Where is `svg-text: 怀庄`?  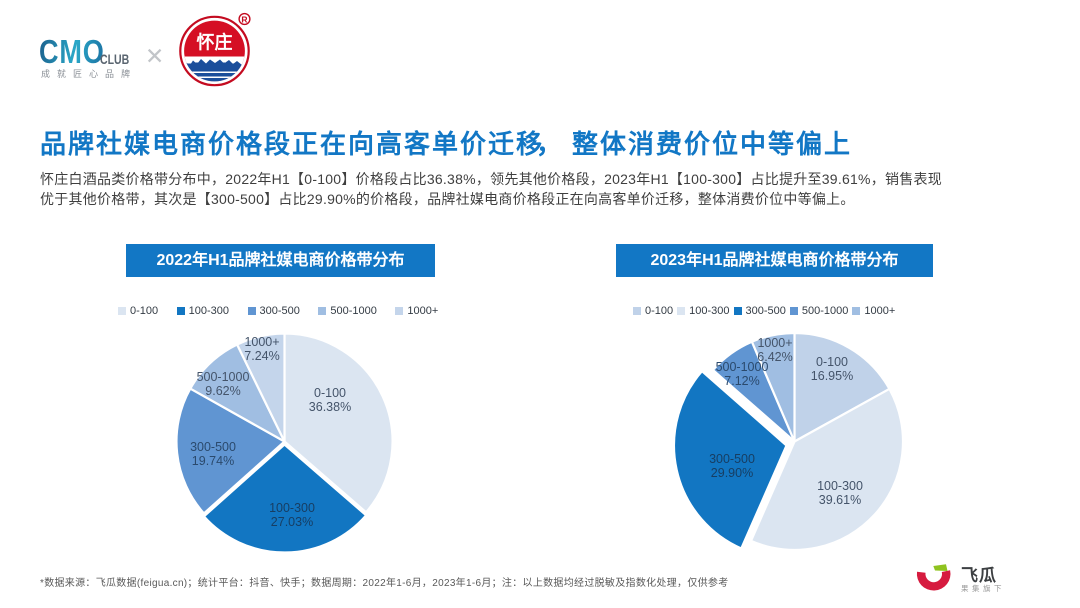
svg-text: 怀庄 is located at coordinates (215, 42).